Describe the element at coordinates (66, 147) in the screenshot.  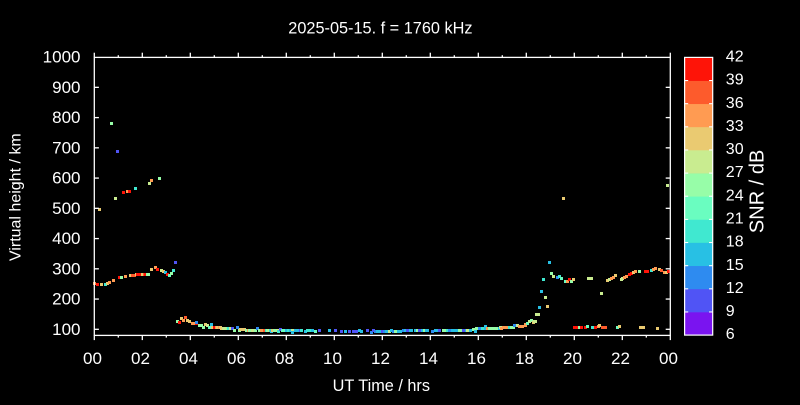
I see `svg-text: 700` at that location.